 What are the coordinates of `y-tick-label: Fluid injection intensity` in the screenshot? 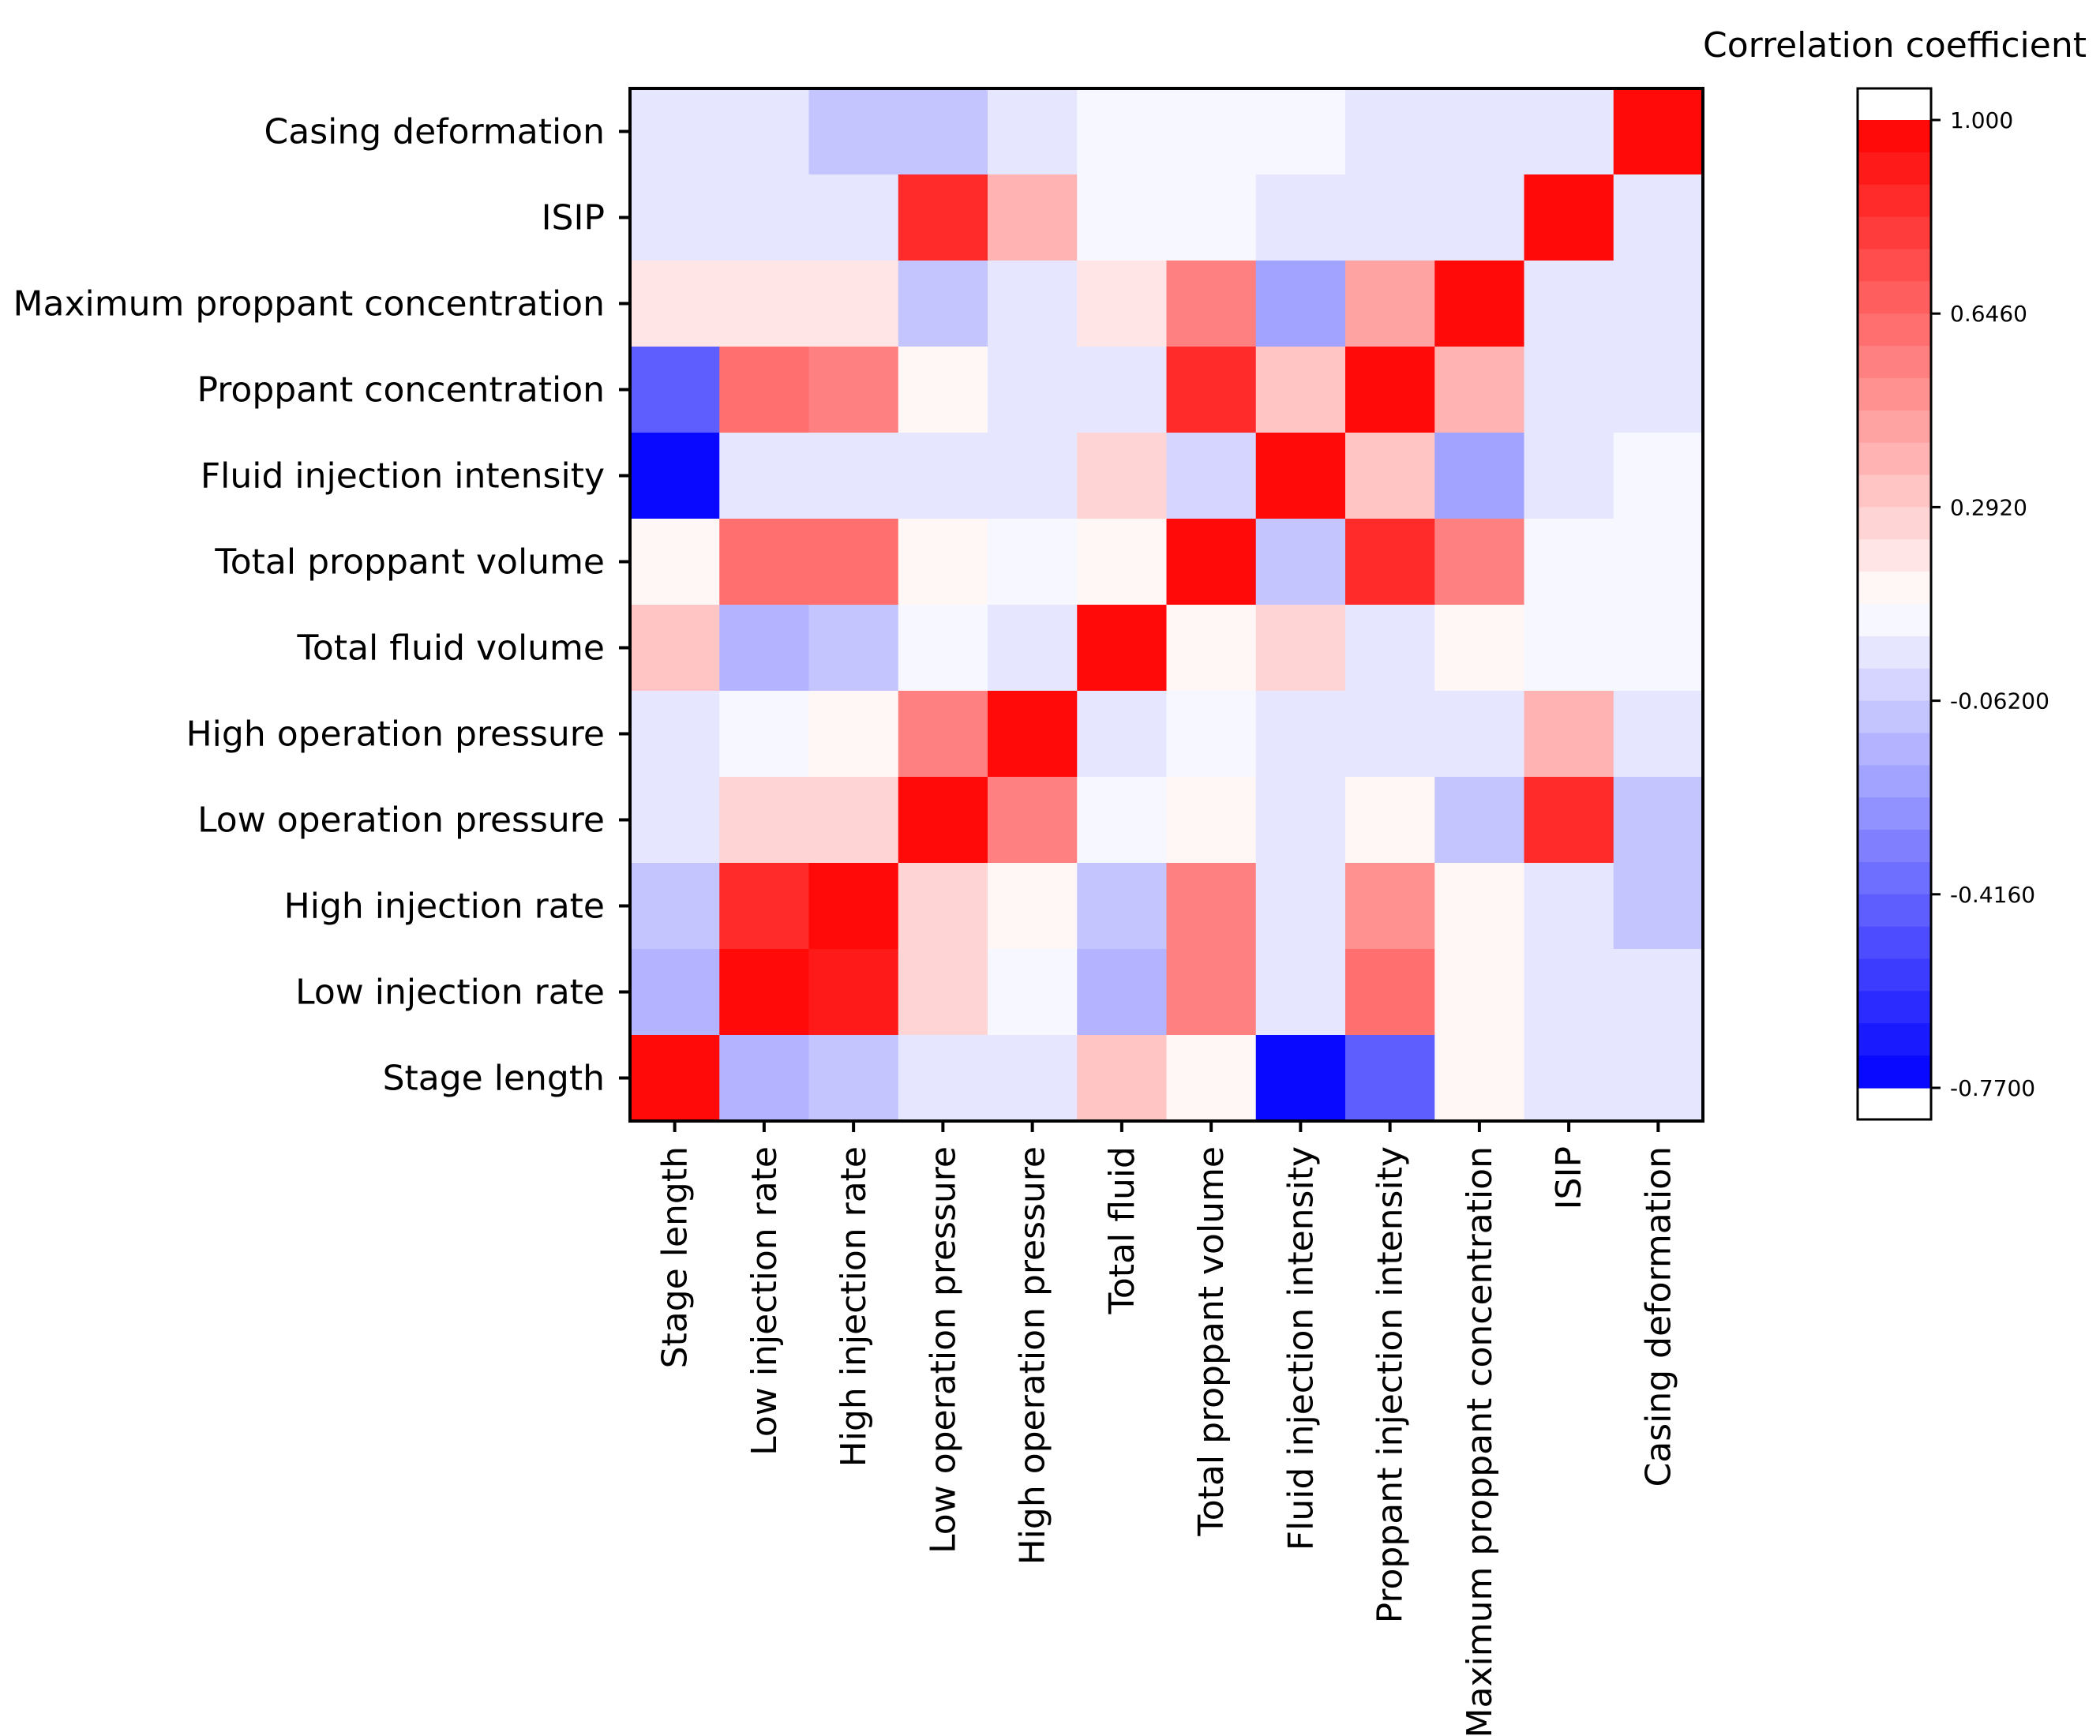 It's located at (403, 476).